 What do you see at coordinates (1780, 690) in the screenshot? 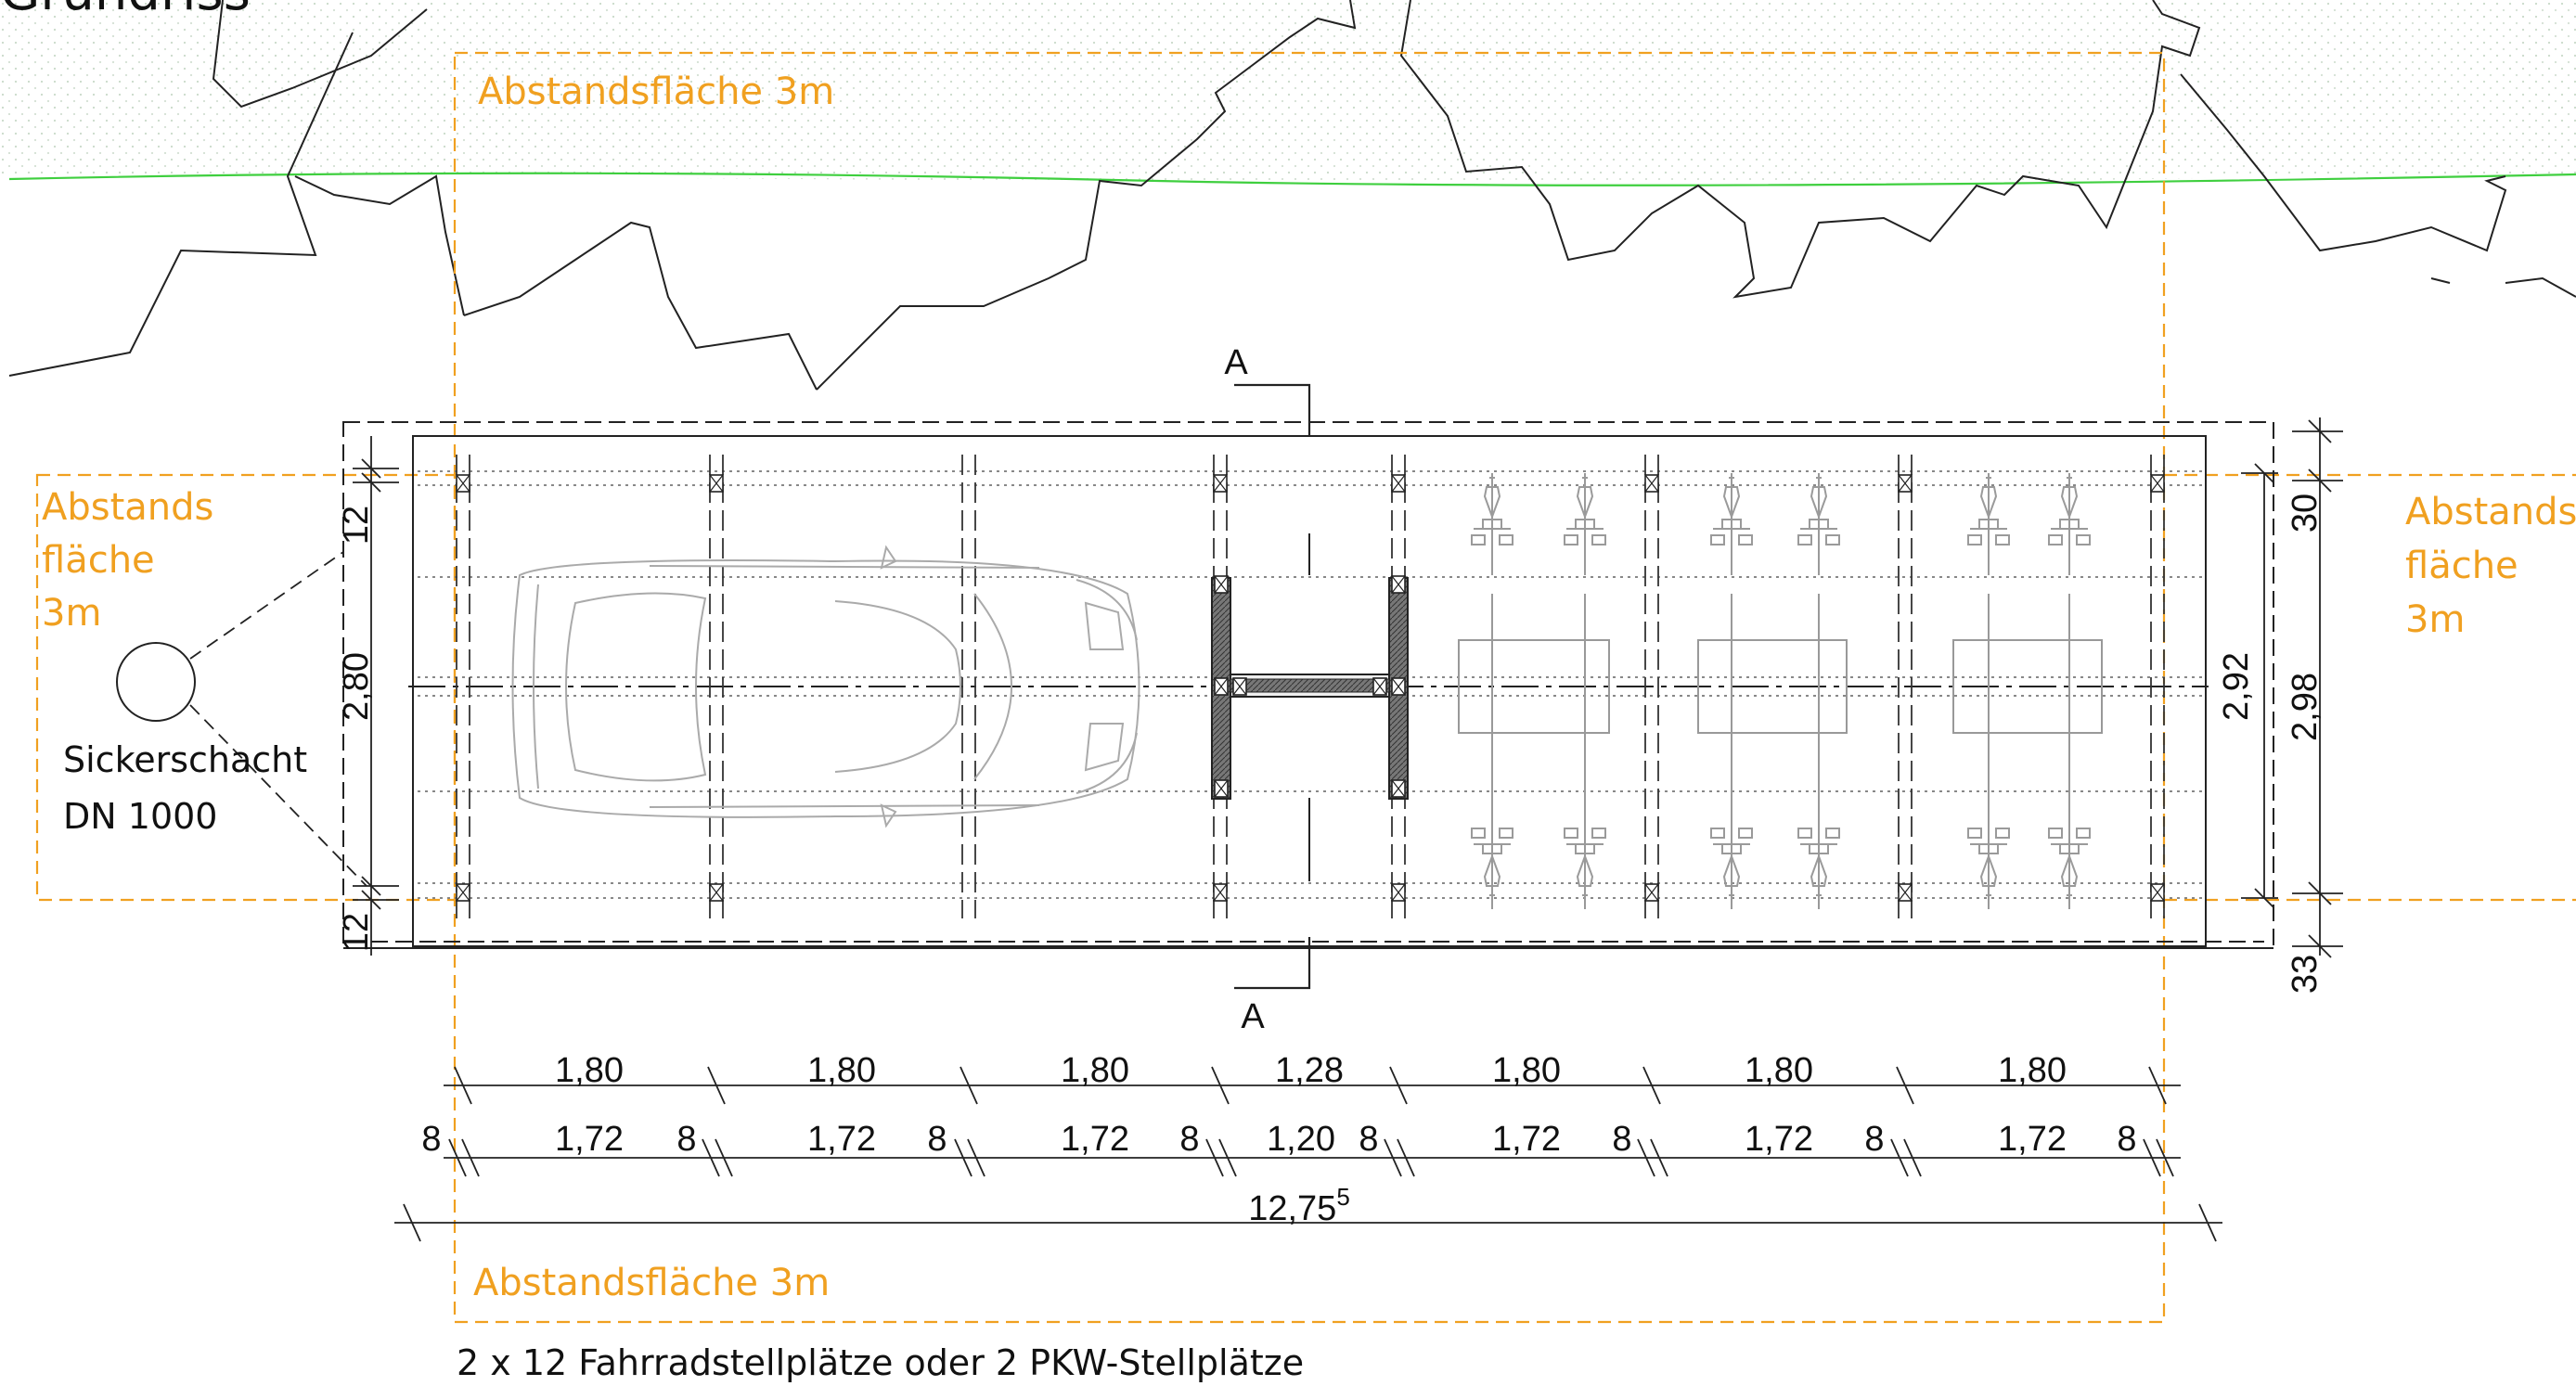
I see `bicycles` at bounding box center [1780, 690].